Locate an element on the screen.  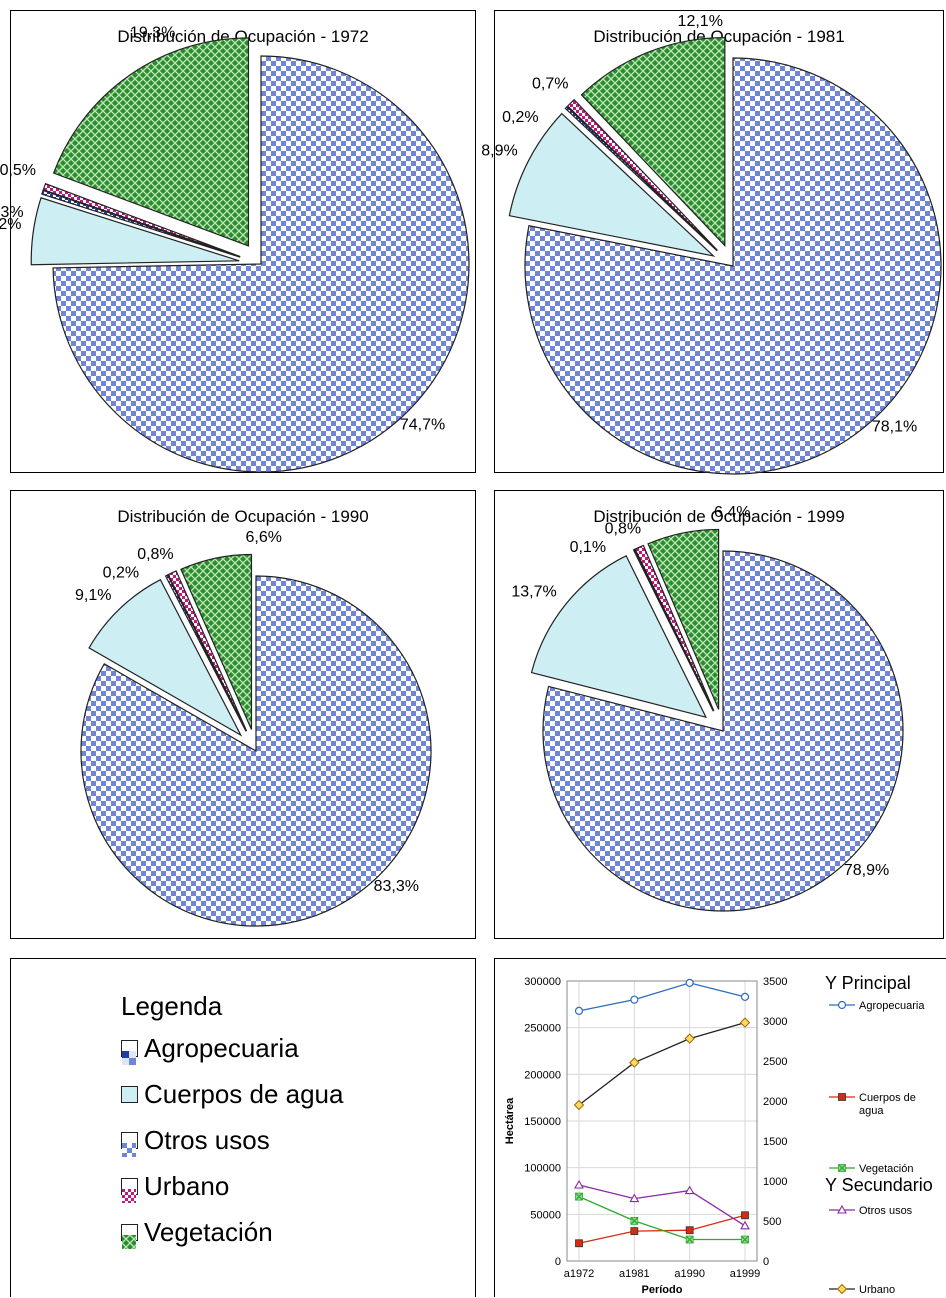
cuerpos-de-agua-swatch is located at coordinates (129, 1094).